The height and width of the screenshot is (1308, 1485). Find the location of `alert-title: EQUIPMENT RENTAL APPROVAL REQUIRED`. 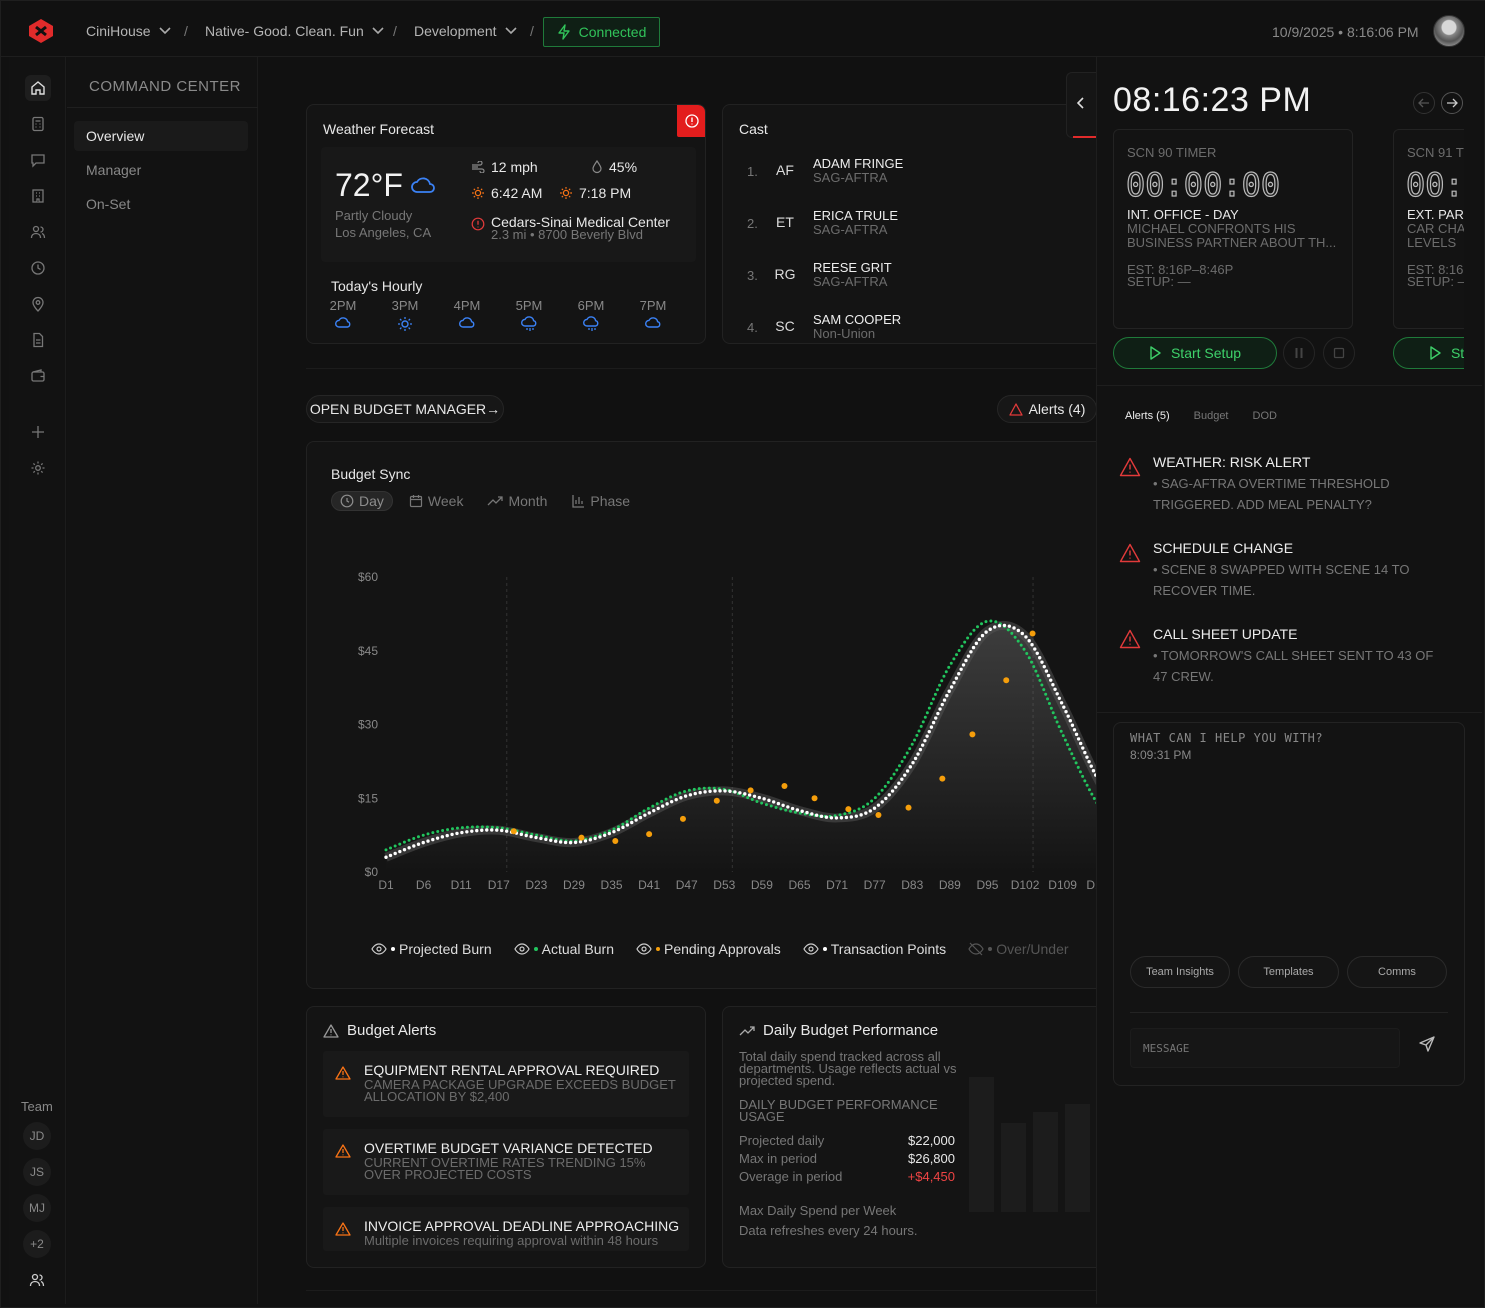

alert-title: EQUIPMENT RENTAL APPROVAL REQUIRED is located at coordinates (512, 1070).